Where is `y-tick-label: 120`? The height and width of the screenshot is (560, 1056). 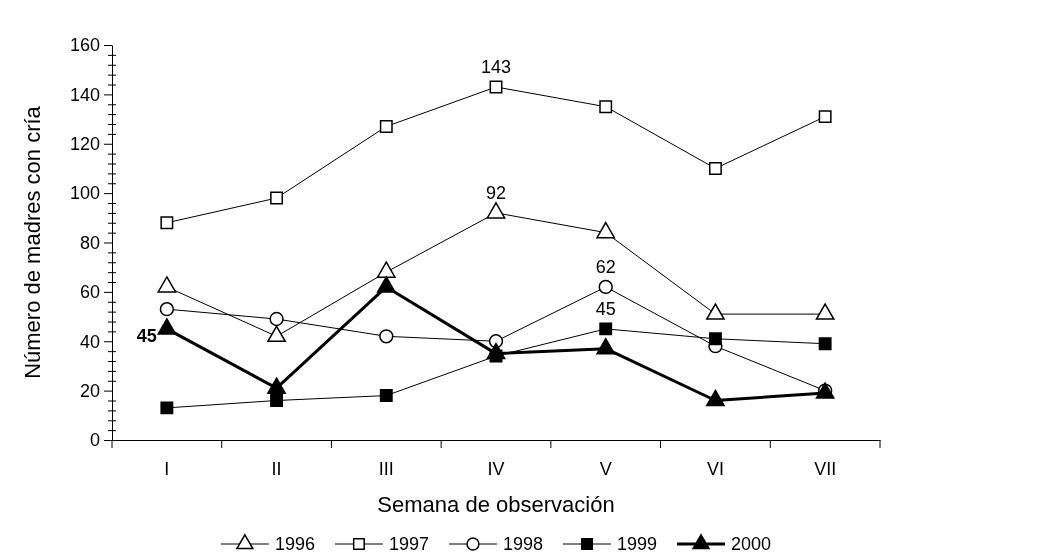
y-tick-label: 120 is located at coordinates (84, 144).